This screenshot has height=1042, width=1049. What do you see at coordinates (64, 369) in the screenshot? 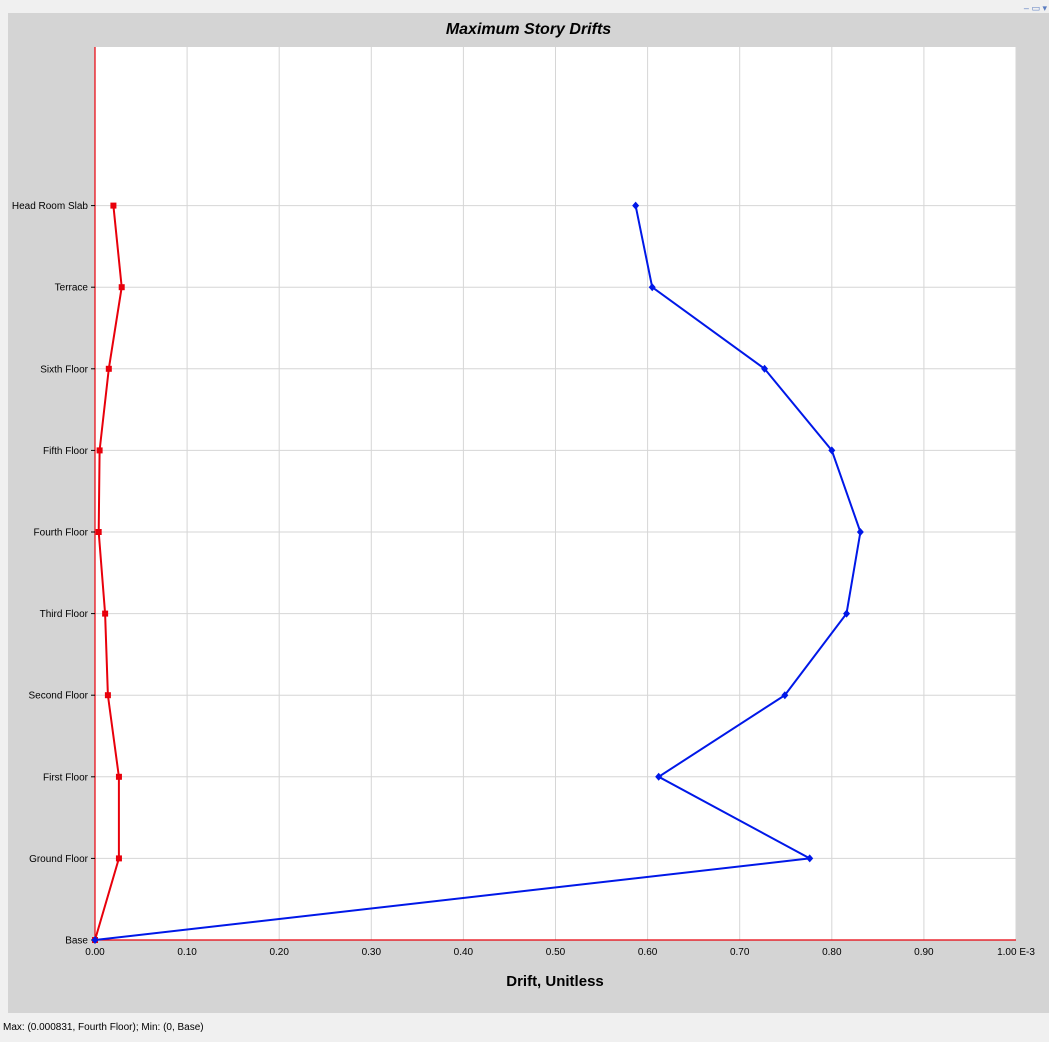
I see `y-tick-label: Sixth Floor` at bounding box center [64, 369].